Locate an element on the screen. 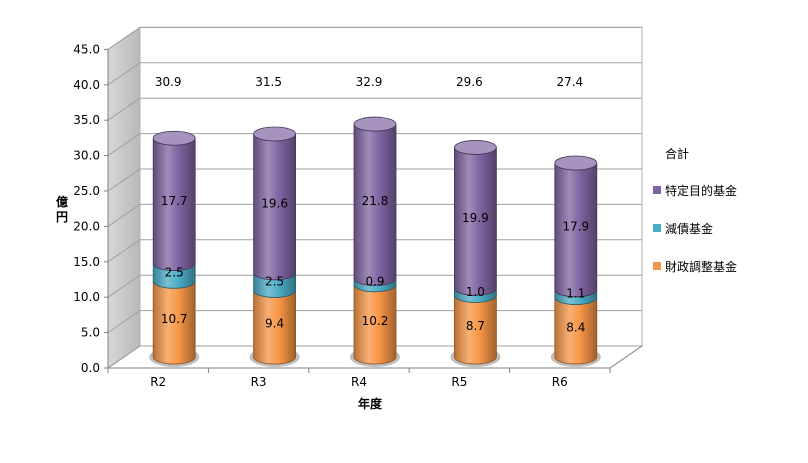 The height and width of the screenshot is (463, 808). data-label: 8.4 is located at coordinates (575, 327).